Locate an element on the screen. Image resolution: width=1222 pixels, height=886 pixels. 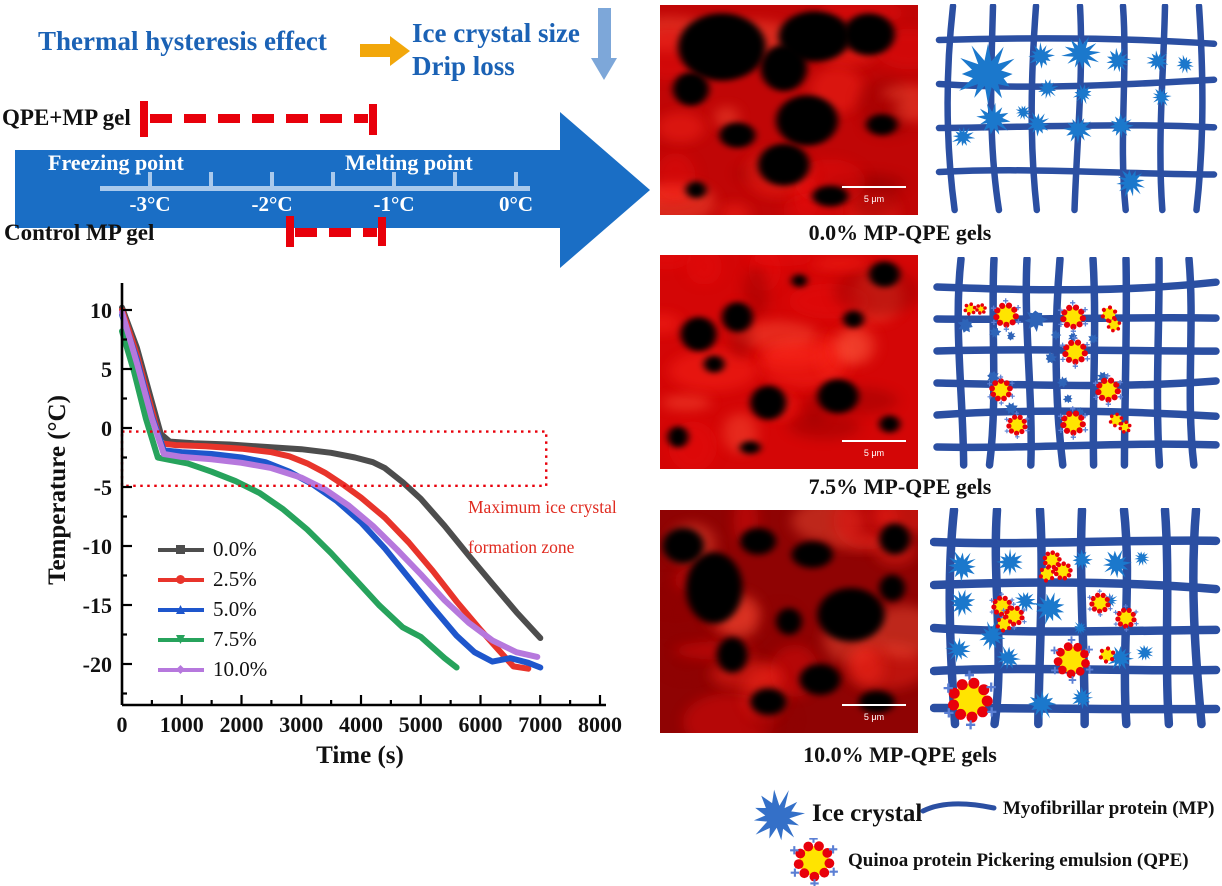
melting-point-label: Melting point is located at coordinates (409, 162).